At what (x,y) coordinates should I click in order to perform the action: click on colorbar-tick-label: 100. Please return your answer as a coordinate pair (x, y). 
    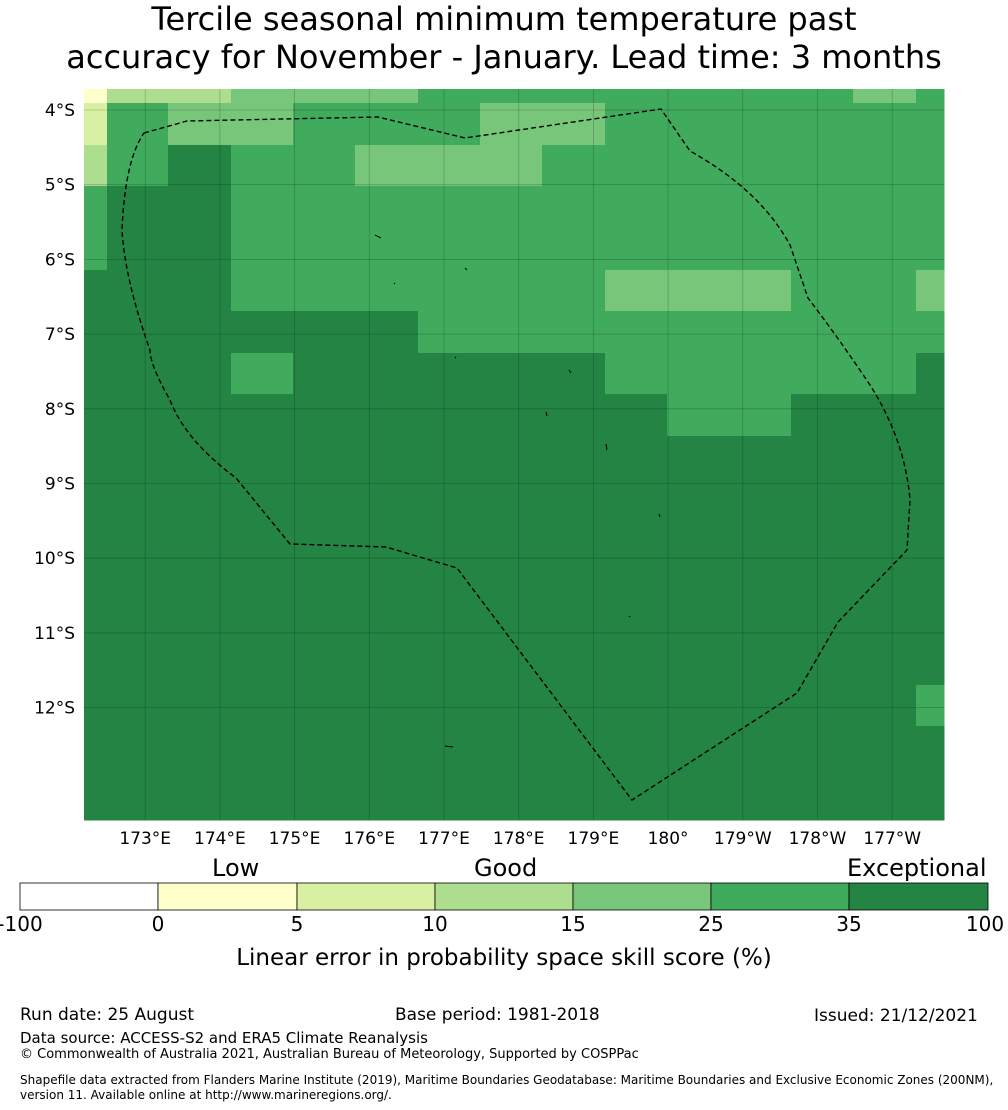
    Looking at the image, I should click on (985, 924).